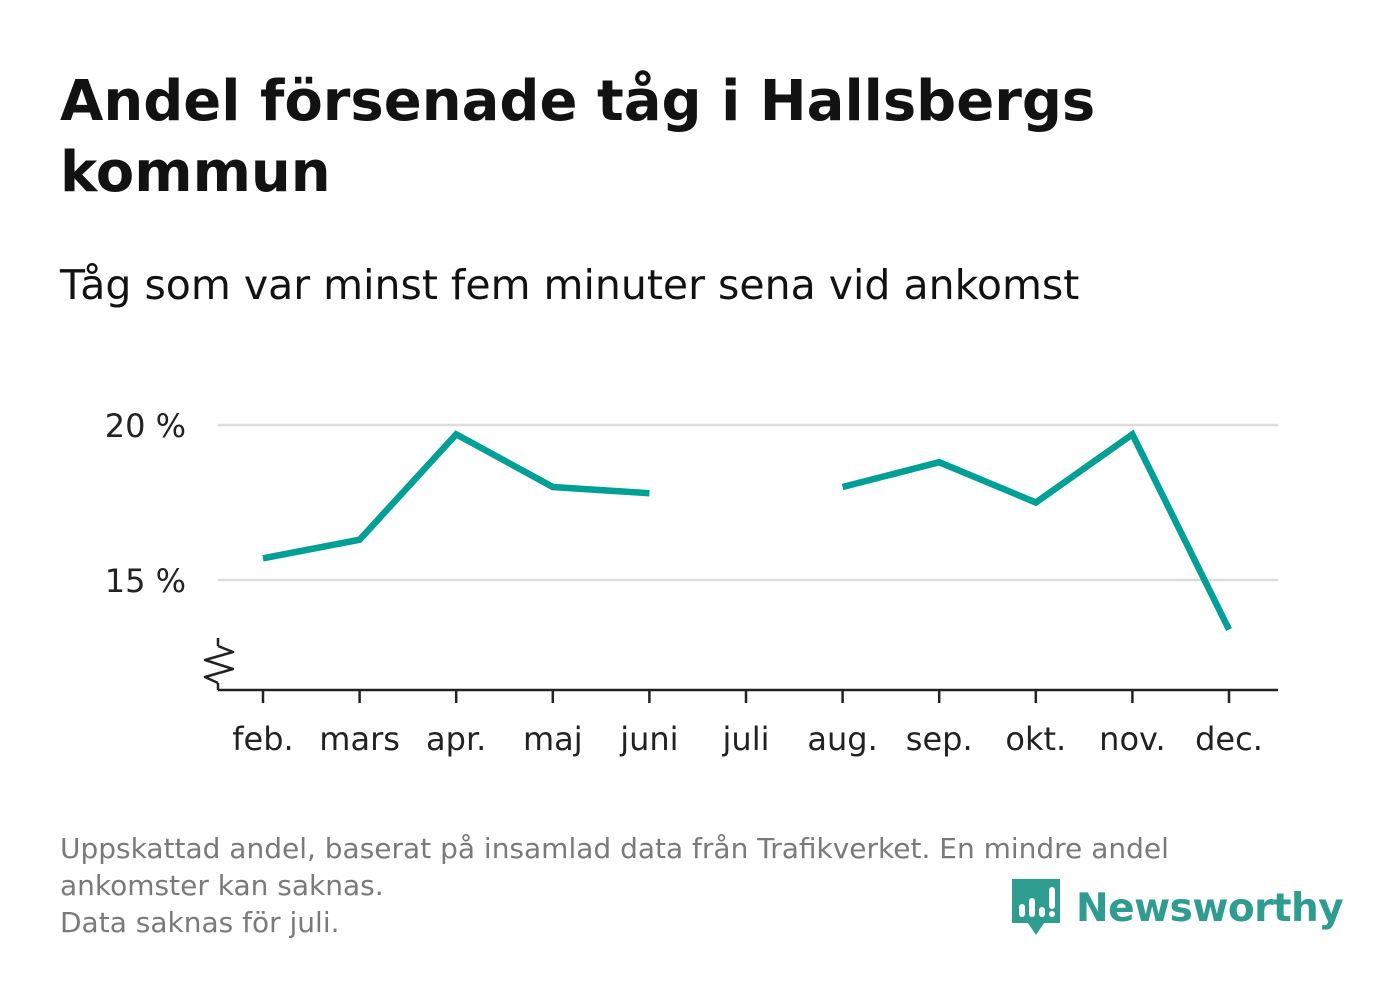  Describe the element at coordinates (740, 670) in the screenshot. I see `axes` at that location.